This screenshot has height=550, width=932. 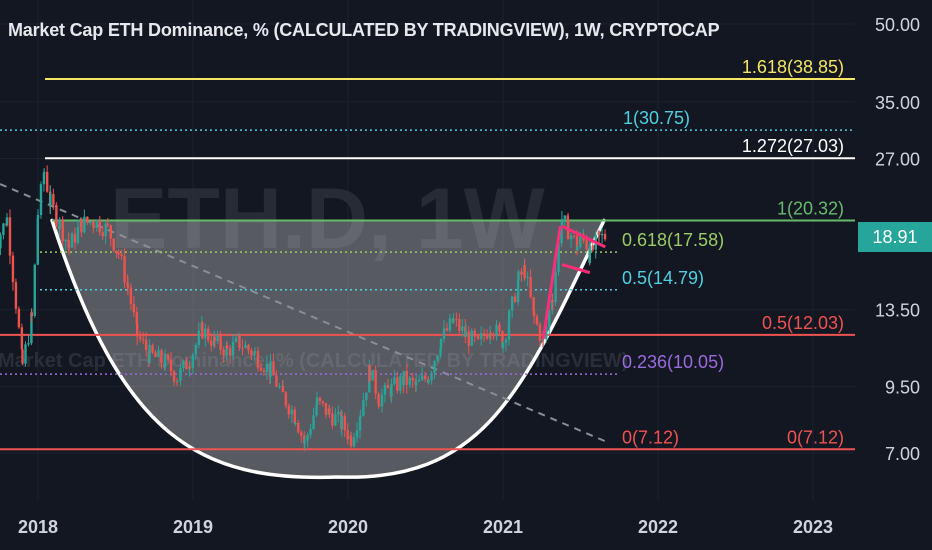 What do you see at coordinates (573, 282) in the screenshot?
I see `handle-pattern` at bounding box center [573, 282].